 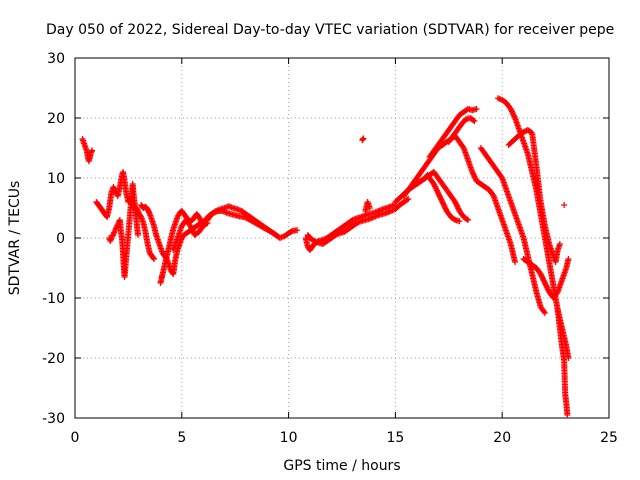 I want to click on series-arc-n, so click(x=453, y=133).